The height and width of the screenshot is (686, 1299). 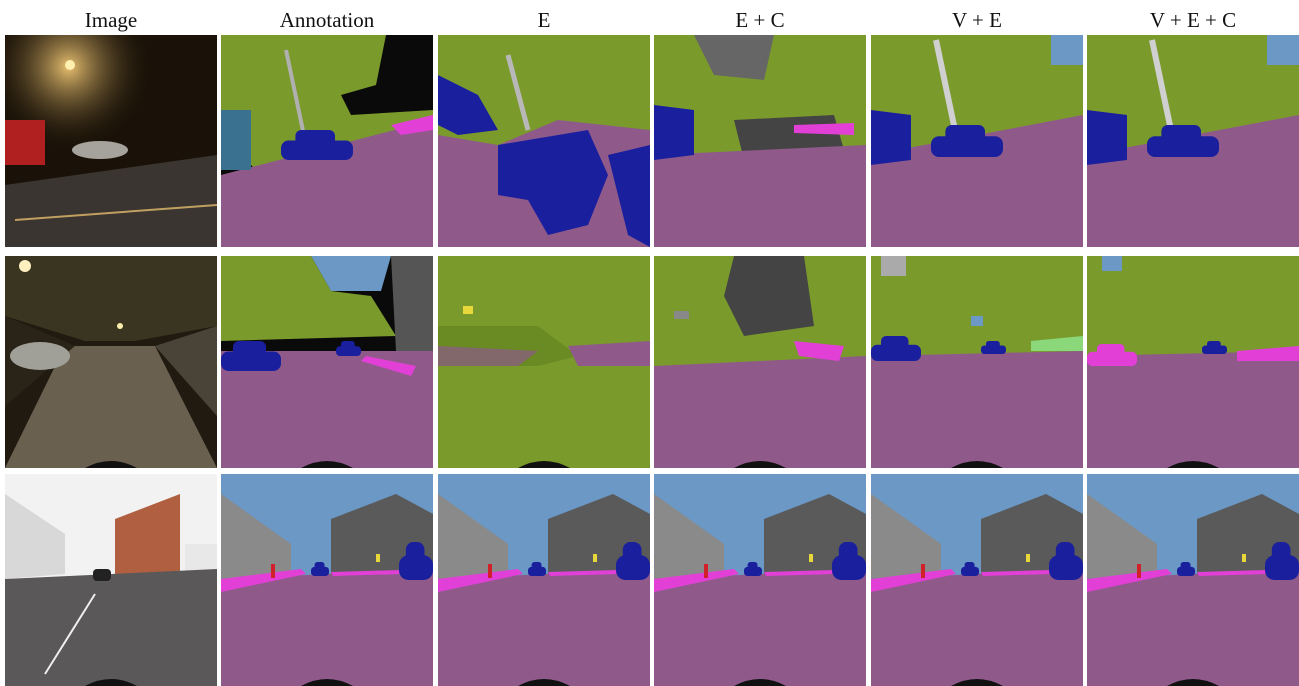 I want to click on row-2-photo, so click(x=111, y=362).